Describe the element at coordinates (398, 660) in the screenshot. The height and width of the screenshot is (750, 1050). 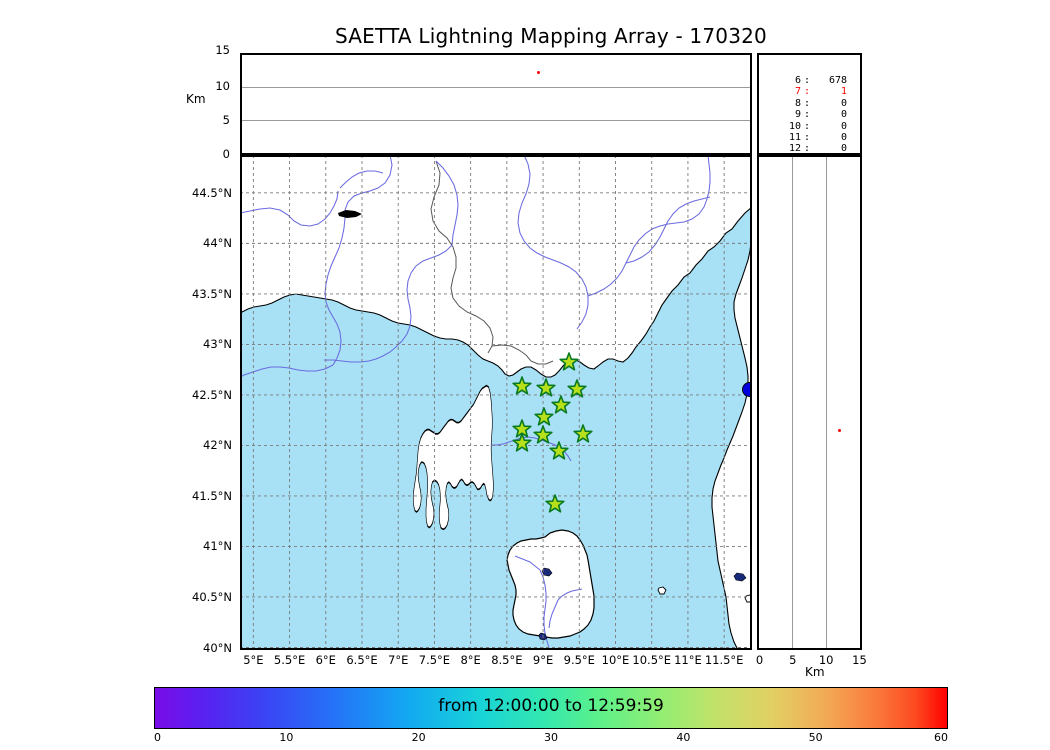
I see `tick-longitude: 7°E` at that location.